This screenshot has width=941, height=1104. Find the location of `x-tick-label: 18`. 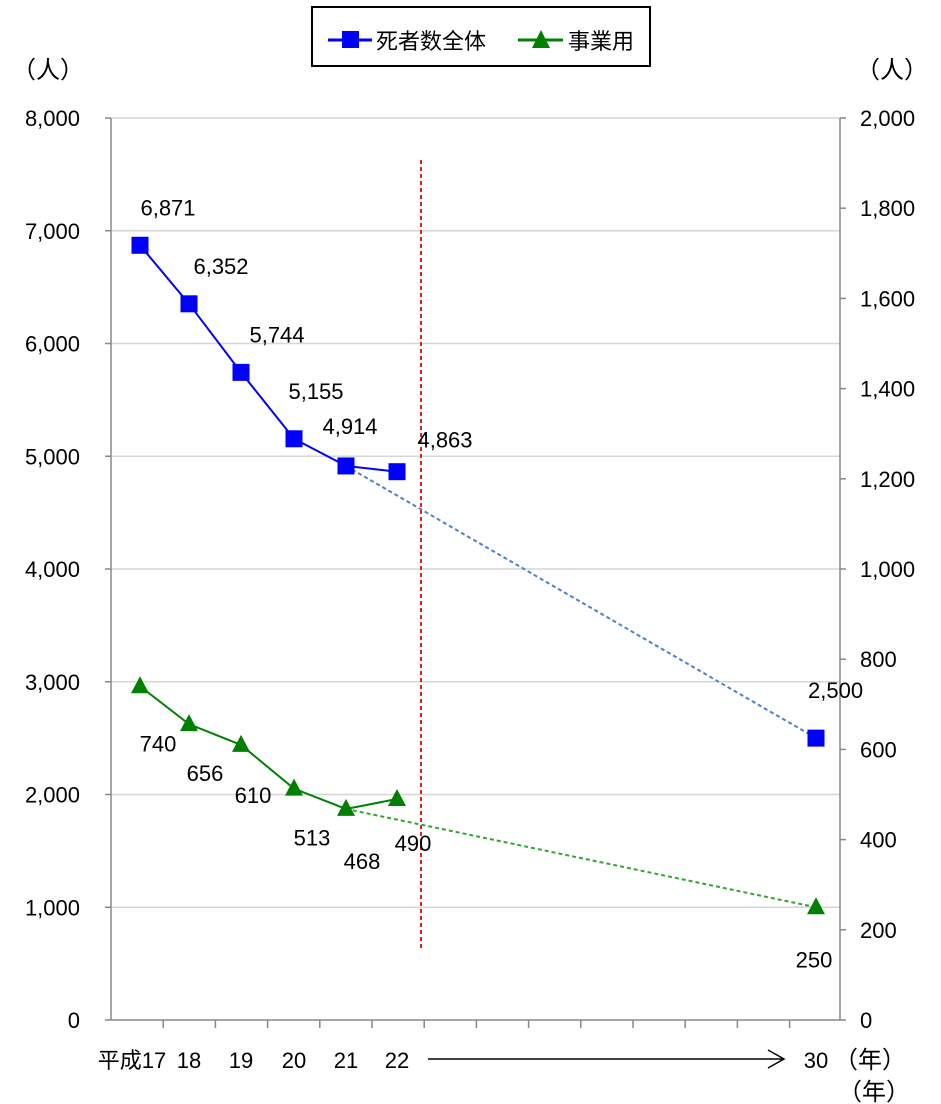

x-tick-label: 18 is located at coordinates (189, 1060).